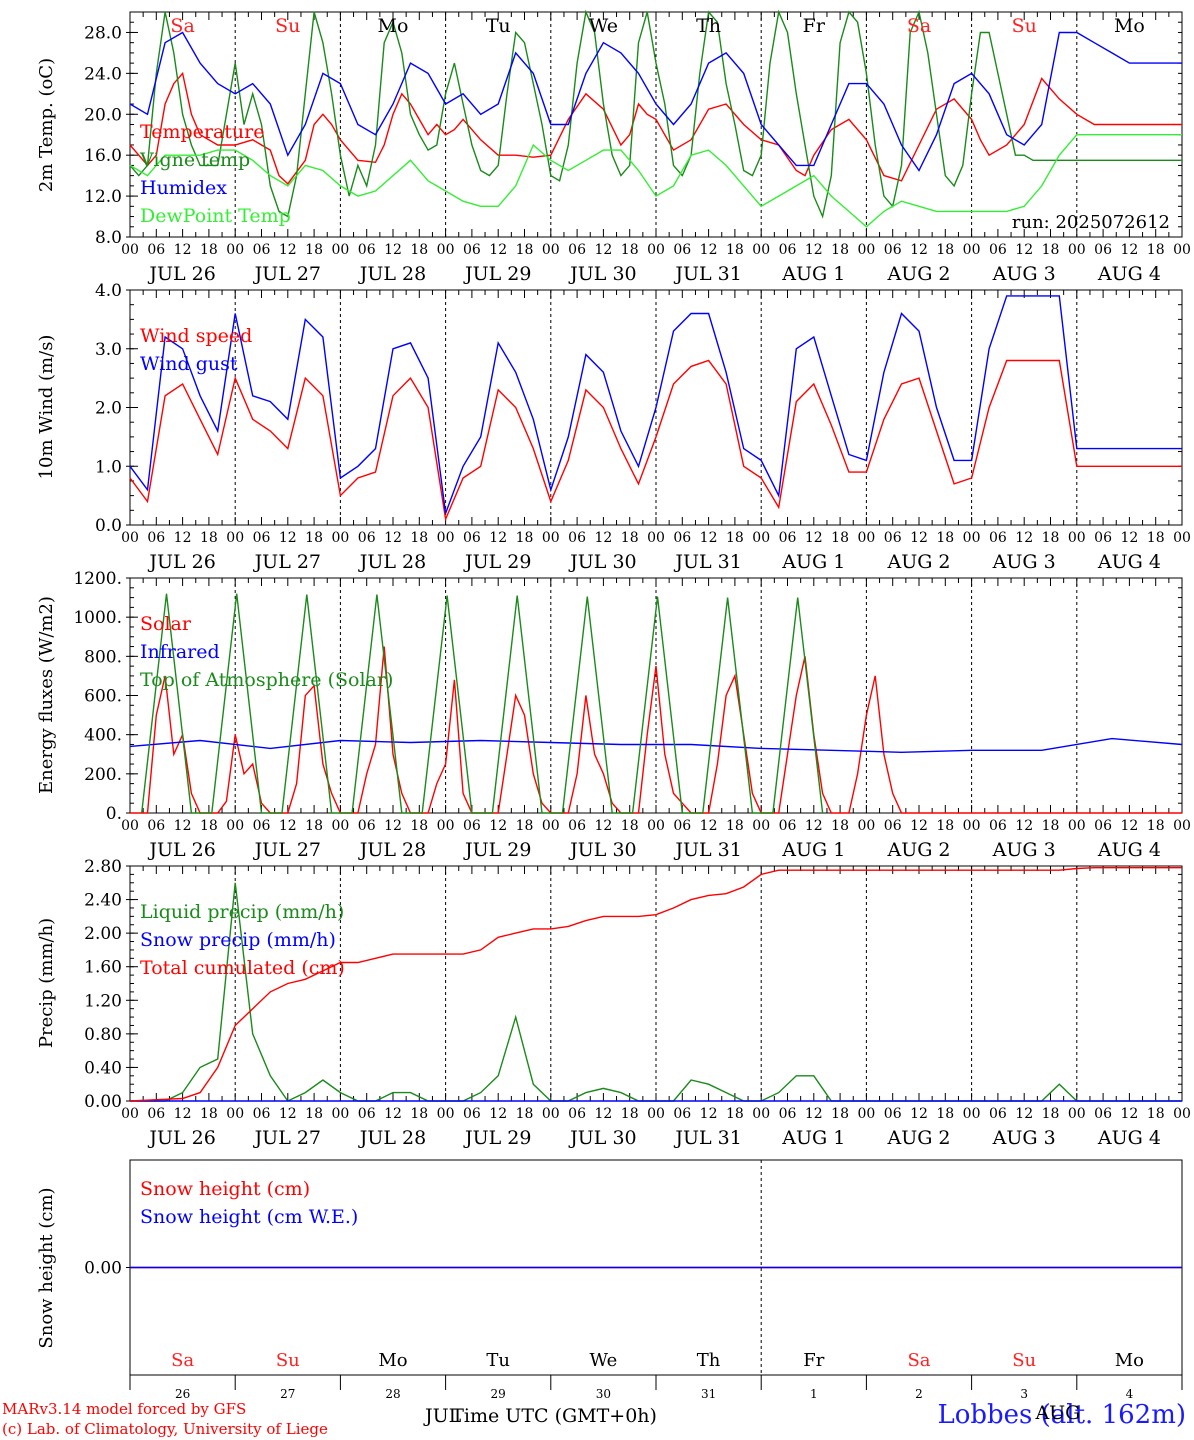 The width and height of the screenshot is (1194, 1440). I want to click on legend-entry: Snow height (cm), so click(225, 1189).